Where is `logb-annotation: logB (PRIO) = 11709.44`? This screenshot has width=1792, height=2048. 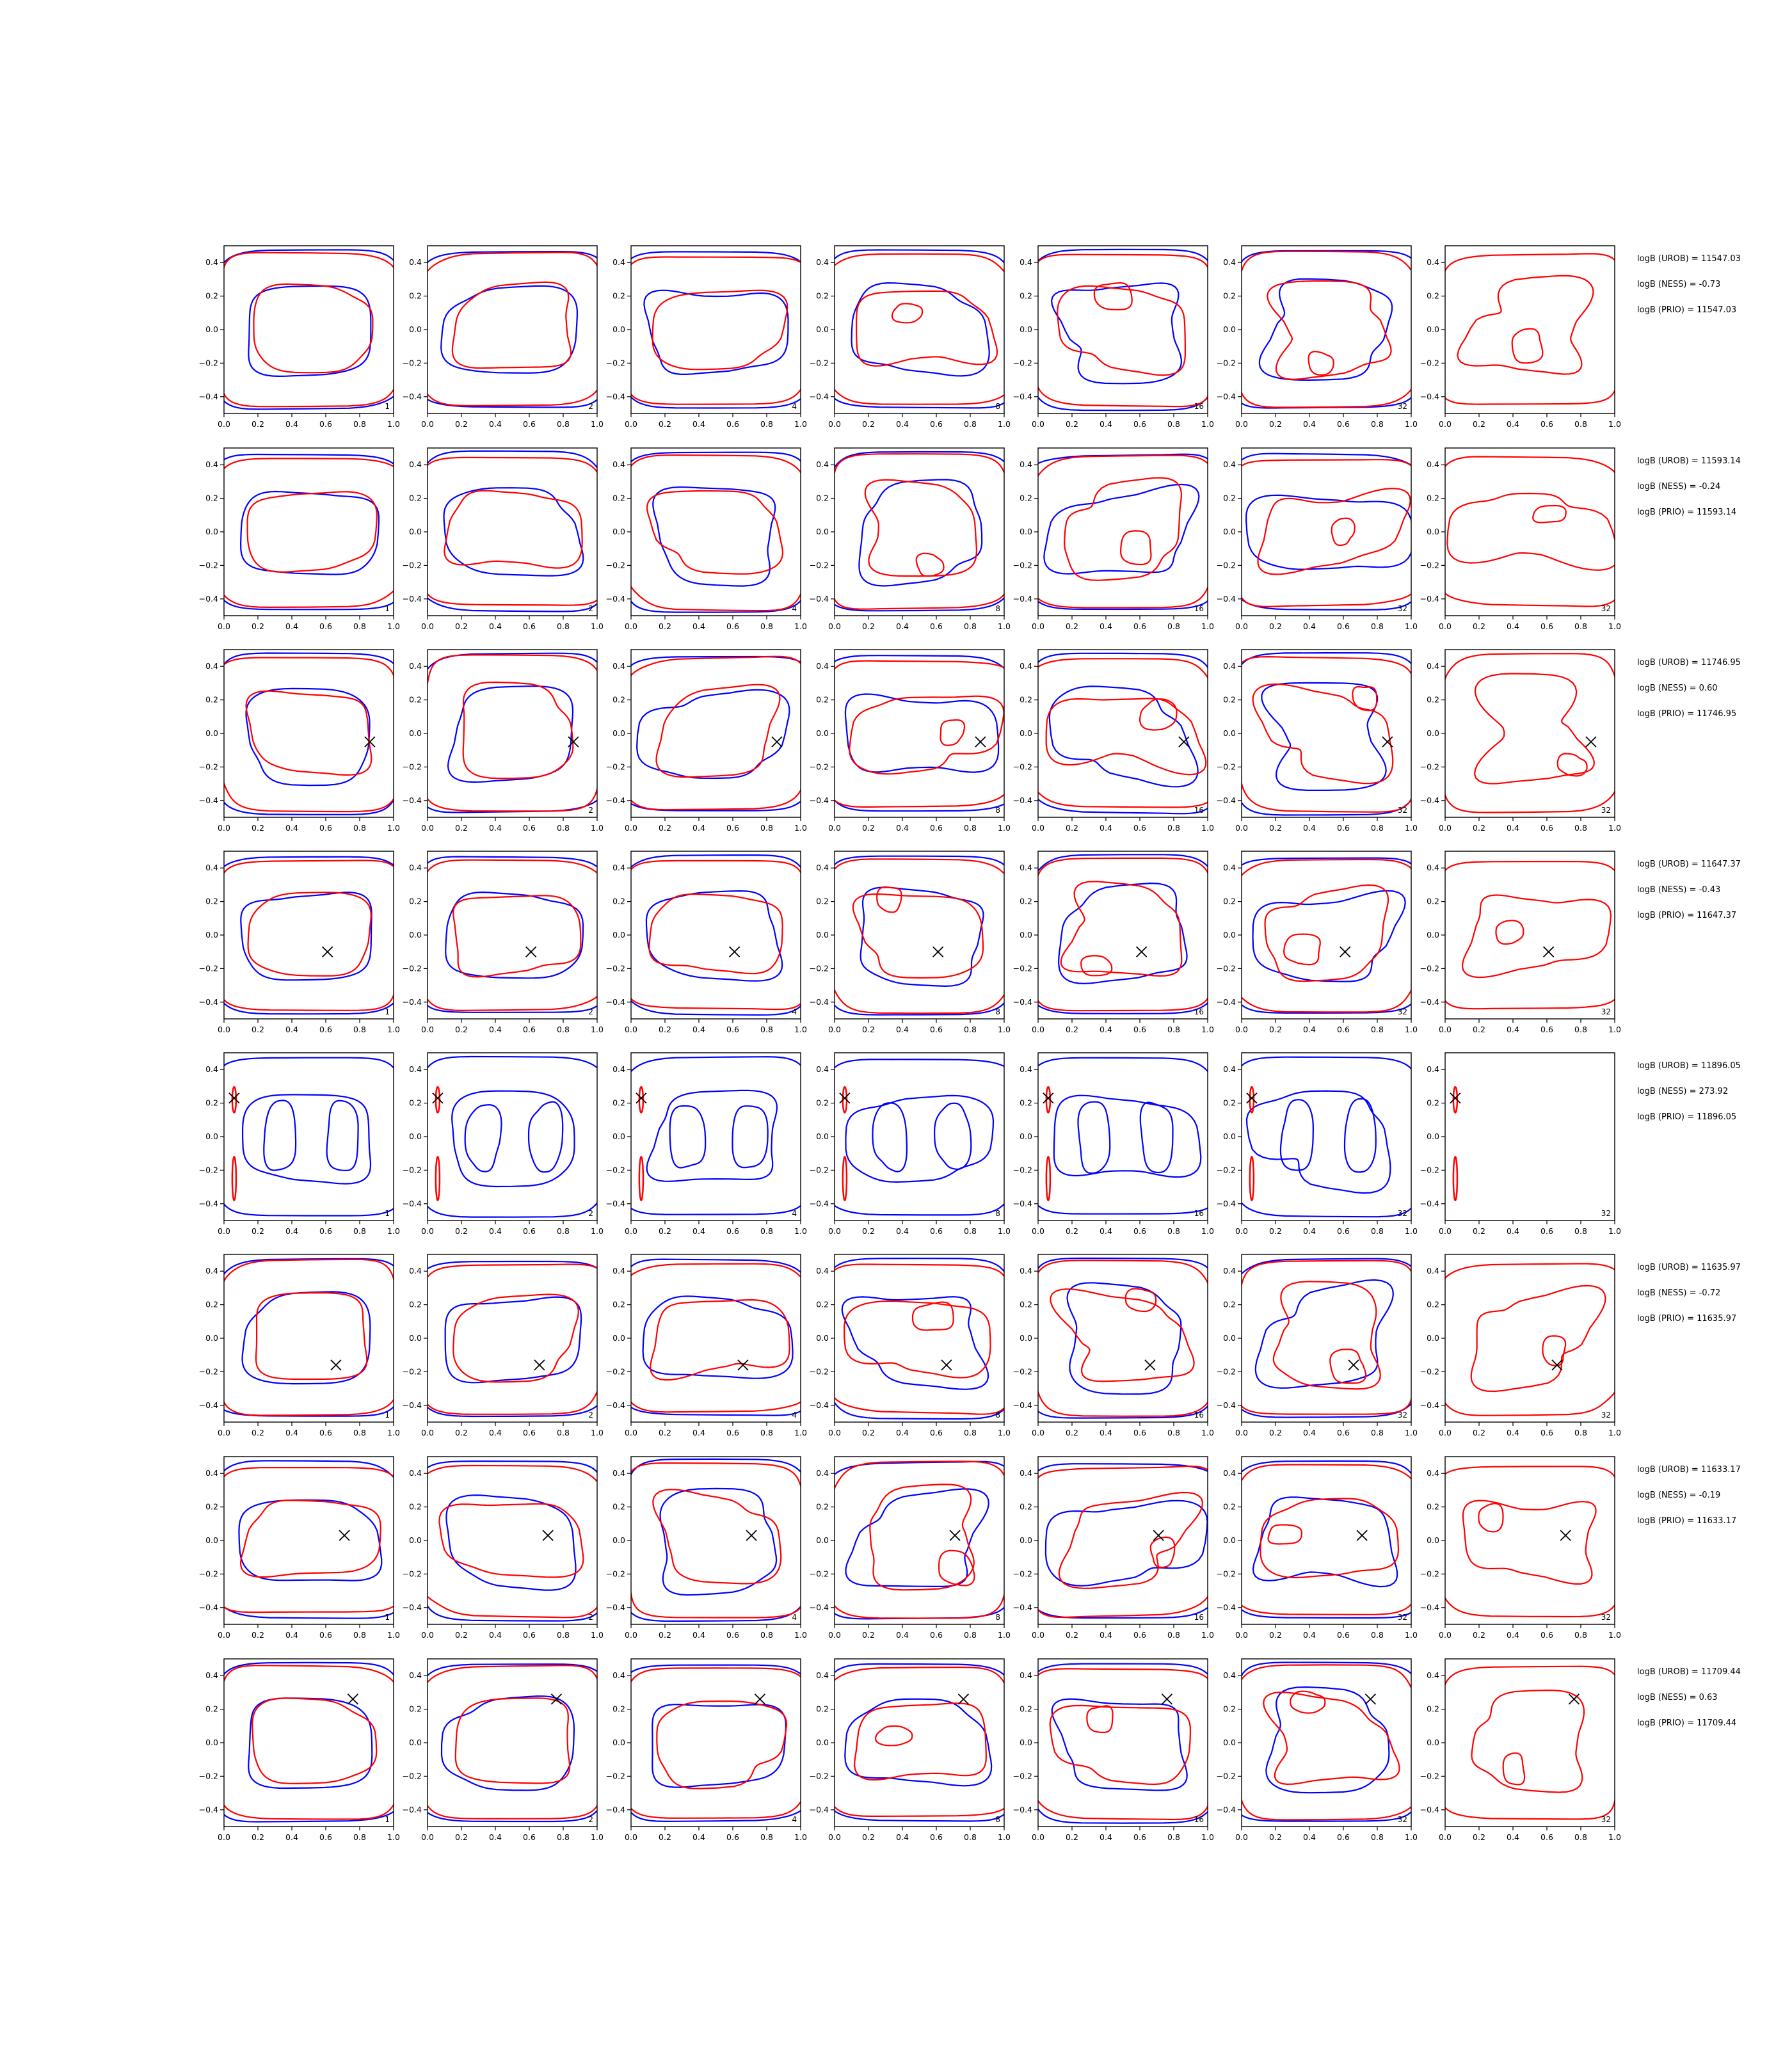
logb-annotation: logB (PRIO) = 11709.44 is located at coordinates (1686, 1723).